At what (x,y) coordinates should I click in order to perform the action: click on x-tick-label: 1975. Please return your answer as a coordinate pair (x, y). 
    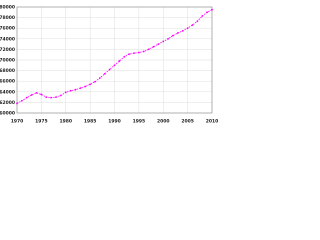
    Looking at the image, I should click on (41, 122).